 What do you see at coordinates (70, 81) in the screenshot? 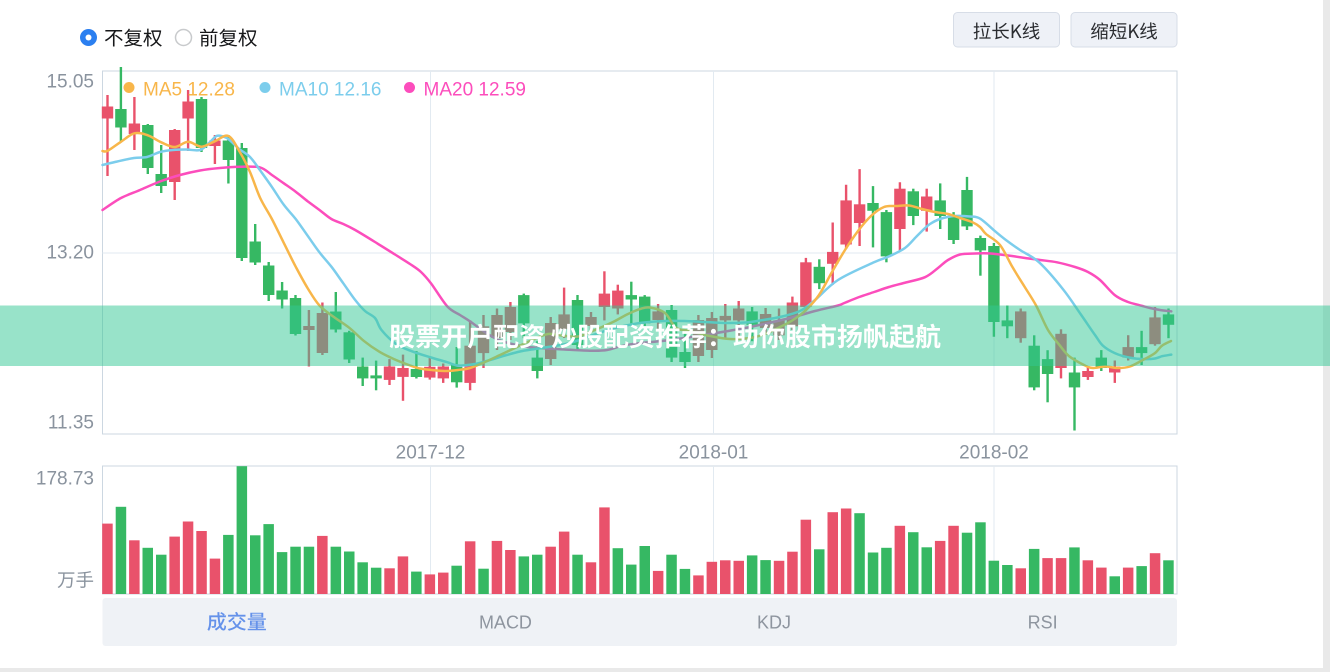
I see `svg-text: 15.05` at bounding box center [70, 81].